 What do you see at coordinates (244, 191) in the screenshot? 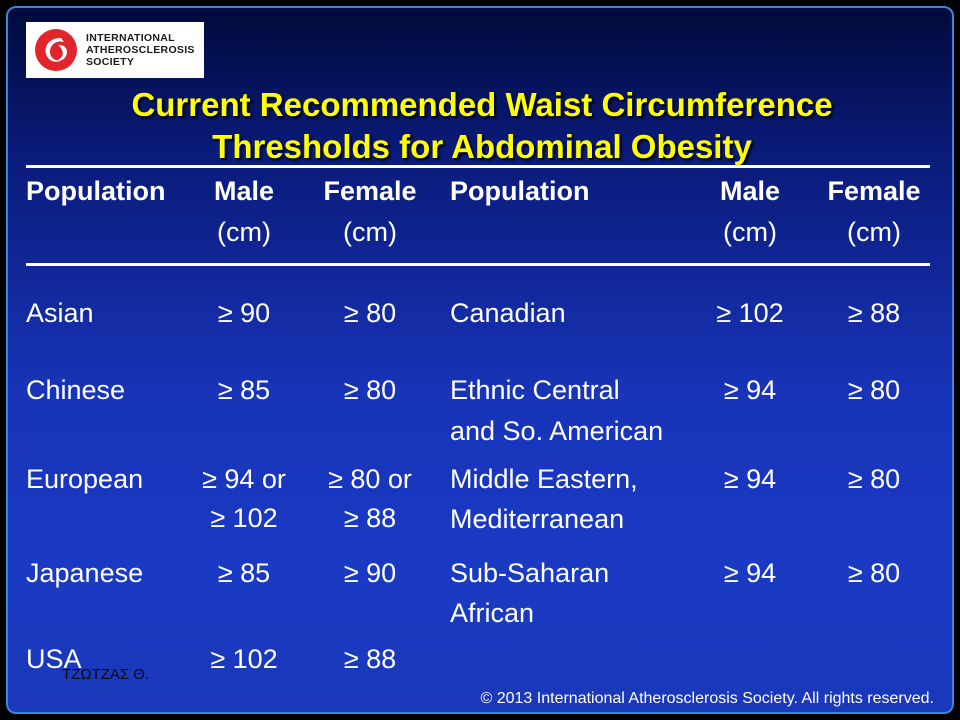
I see `header-male-left: Male` at bounding box center [244, 191].